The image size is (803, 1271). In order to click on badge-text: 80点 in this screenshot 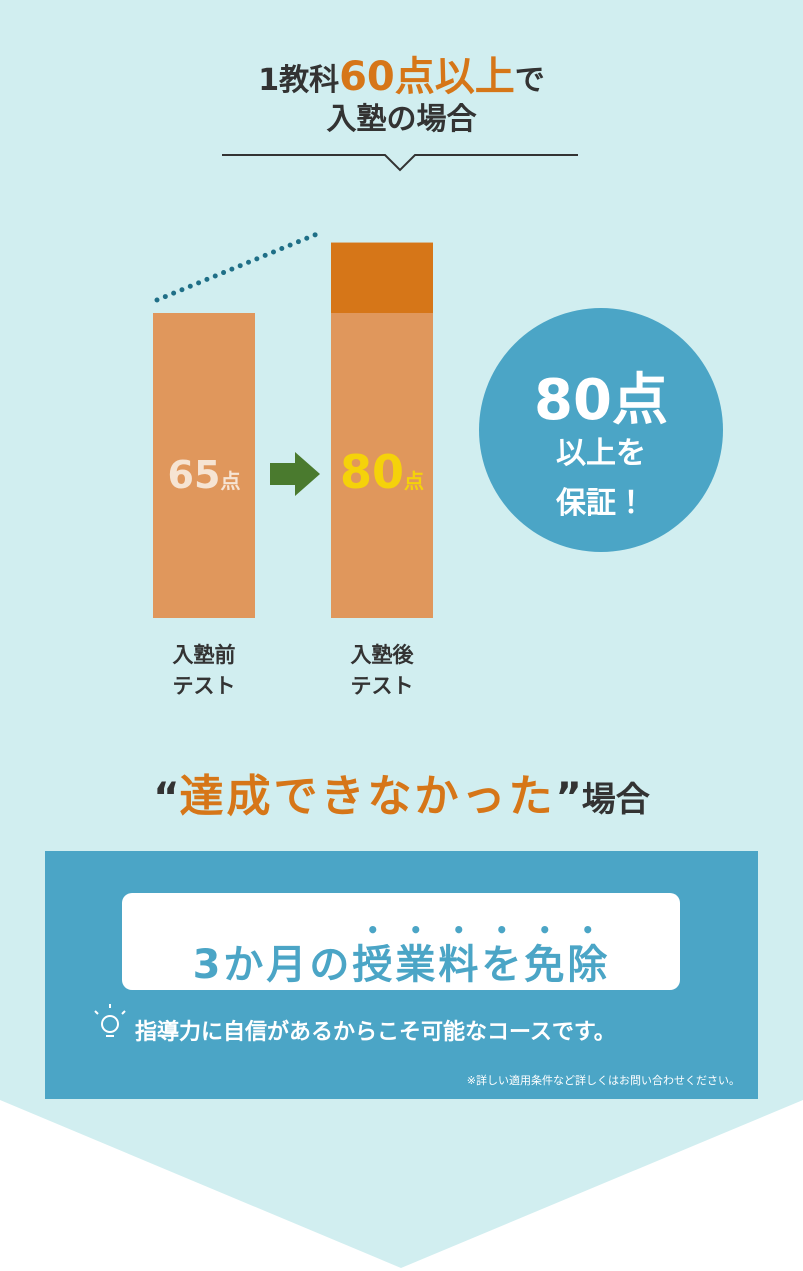, I will do `click(601, 400)`.